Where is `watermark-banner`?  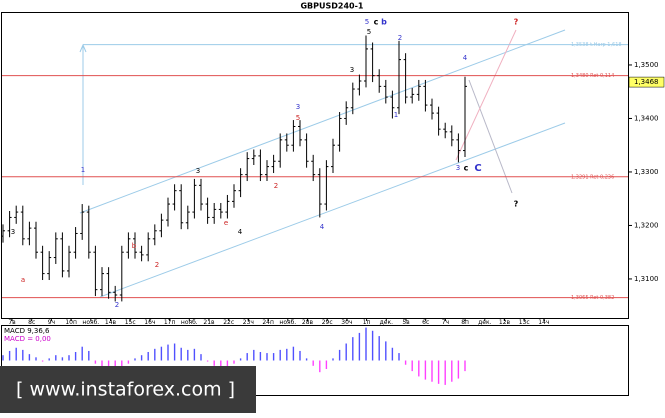 watermark-banner is located at coordinates (128, 389).